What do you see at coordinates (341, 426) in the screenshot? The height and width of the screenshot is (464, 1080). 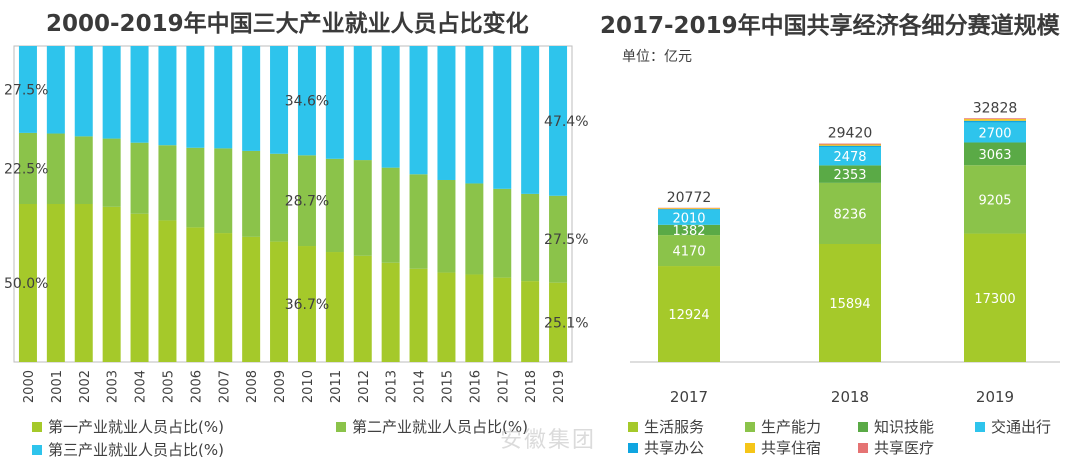 I see `legend-secondary-industry-swatch` at bounding box center [341, 426].